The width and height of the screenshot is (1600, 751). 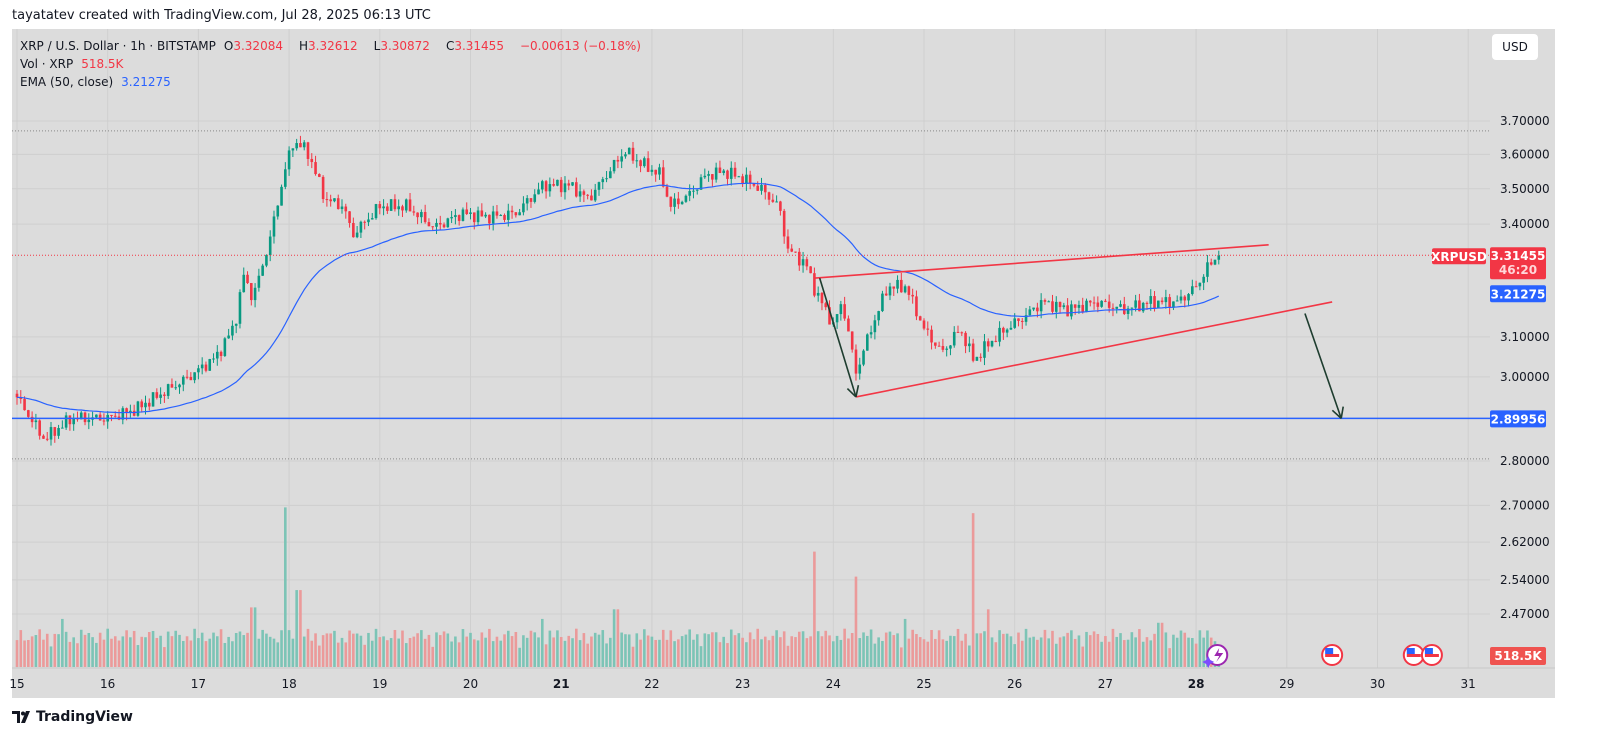 What do you see at coordinates (1196, 684) in the screenshot?
I see `time-tick-label: 28` at bounding box center [1196, 684].